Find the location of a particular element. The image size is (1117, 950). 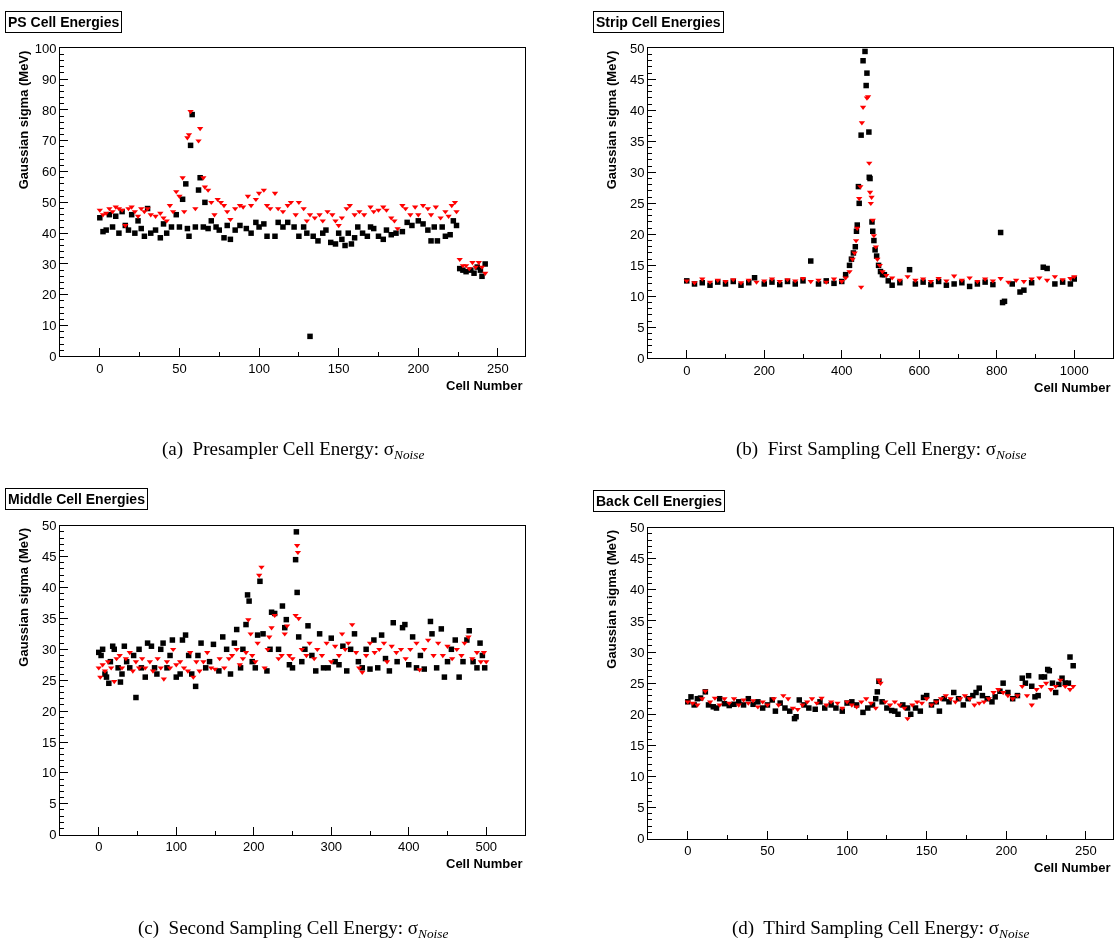

chart-title: Middle Cell Energies is located at coordinates (77, 499).